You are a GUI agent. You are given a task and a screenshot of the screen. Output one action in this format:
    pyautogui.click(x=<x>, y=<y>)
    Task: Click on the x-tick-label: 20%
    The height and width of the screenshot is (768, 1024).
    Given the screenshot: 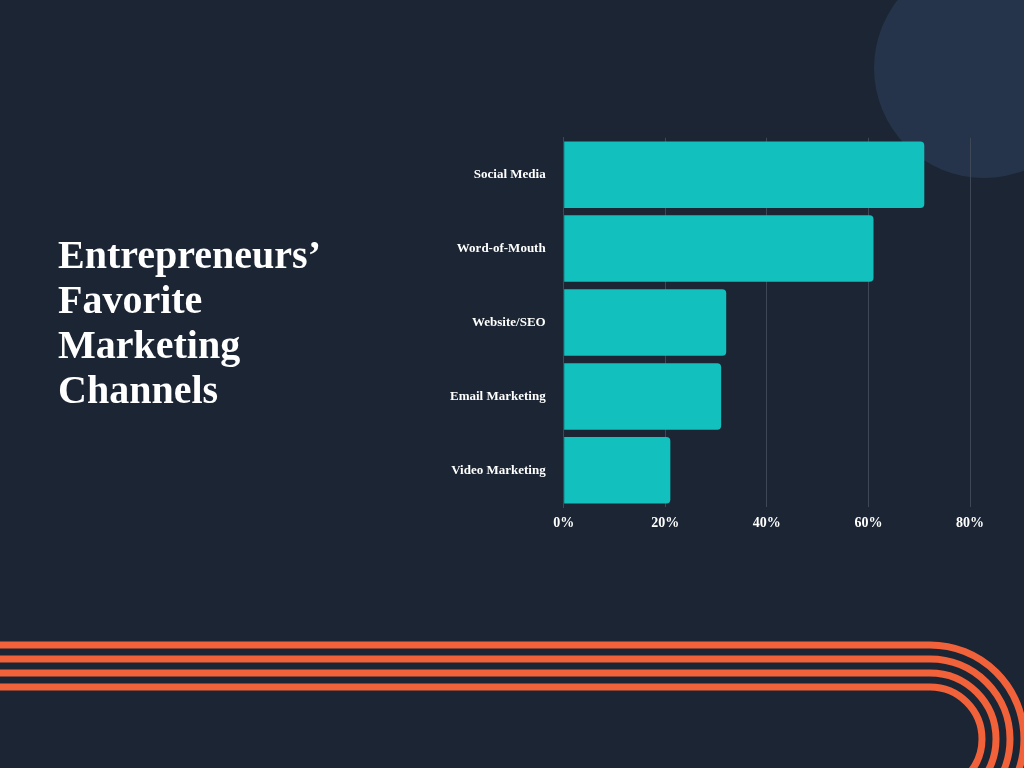 What is the action you would take?
    pyautogui.click(x=665, y=523)
    